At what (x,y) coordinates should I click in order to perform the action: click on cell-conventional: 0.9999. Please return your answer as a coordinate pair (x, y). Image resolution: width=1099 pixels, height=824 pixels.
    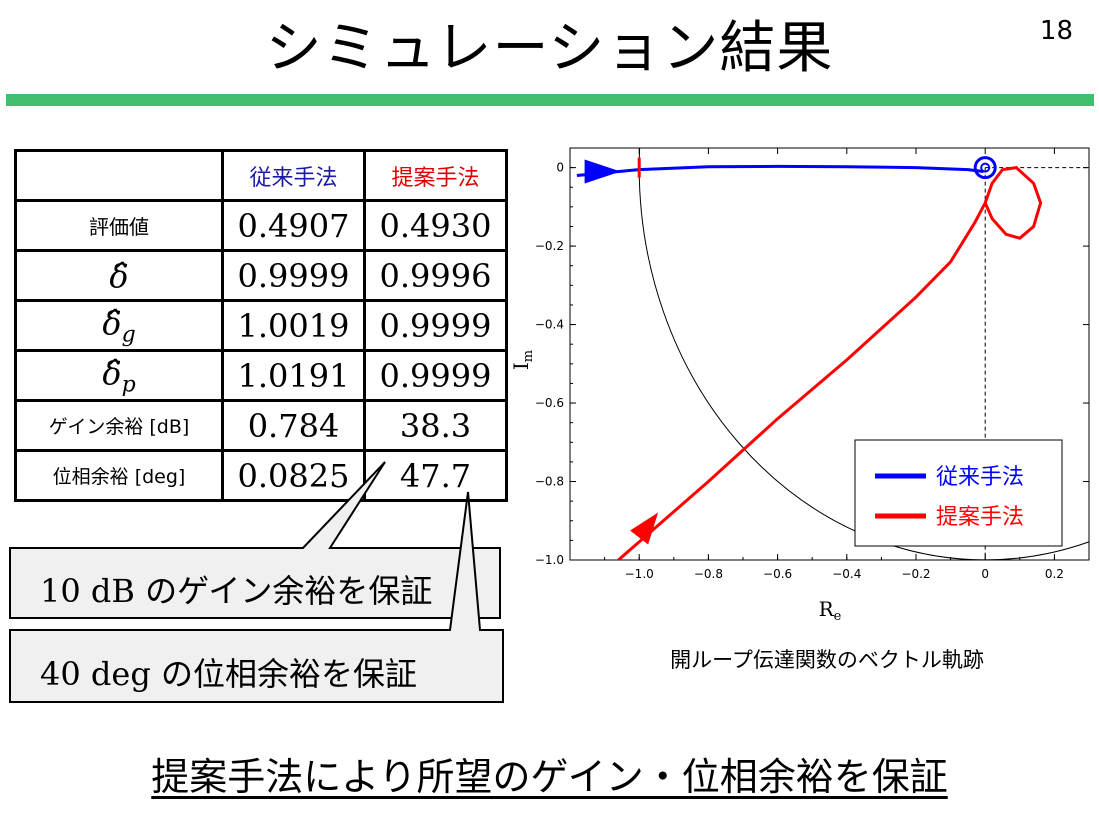
    Looking at the image, I should click on (293, 275).